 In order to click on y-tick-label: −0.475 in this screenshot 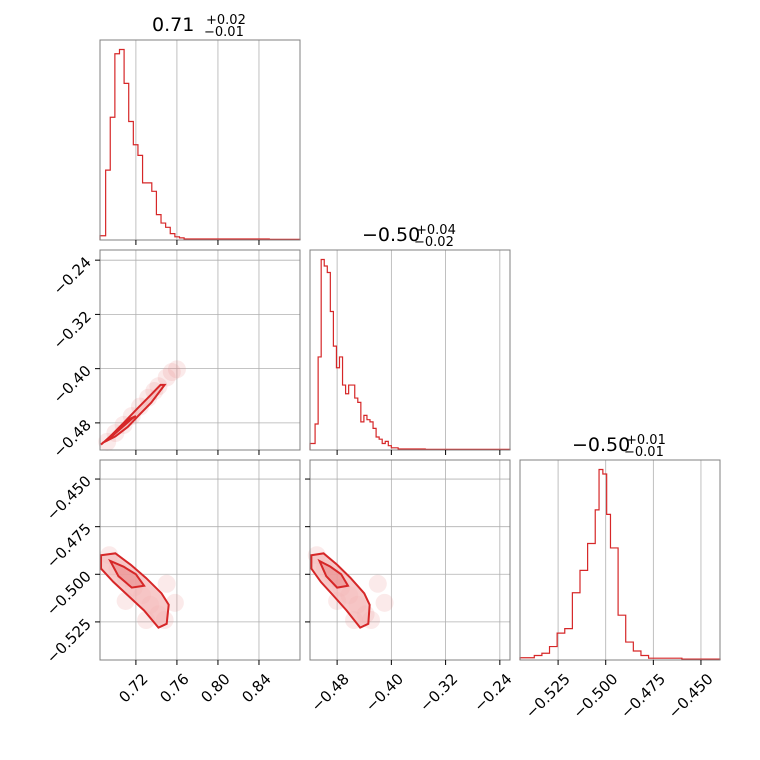, I will do `click(69, 546)`.